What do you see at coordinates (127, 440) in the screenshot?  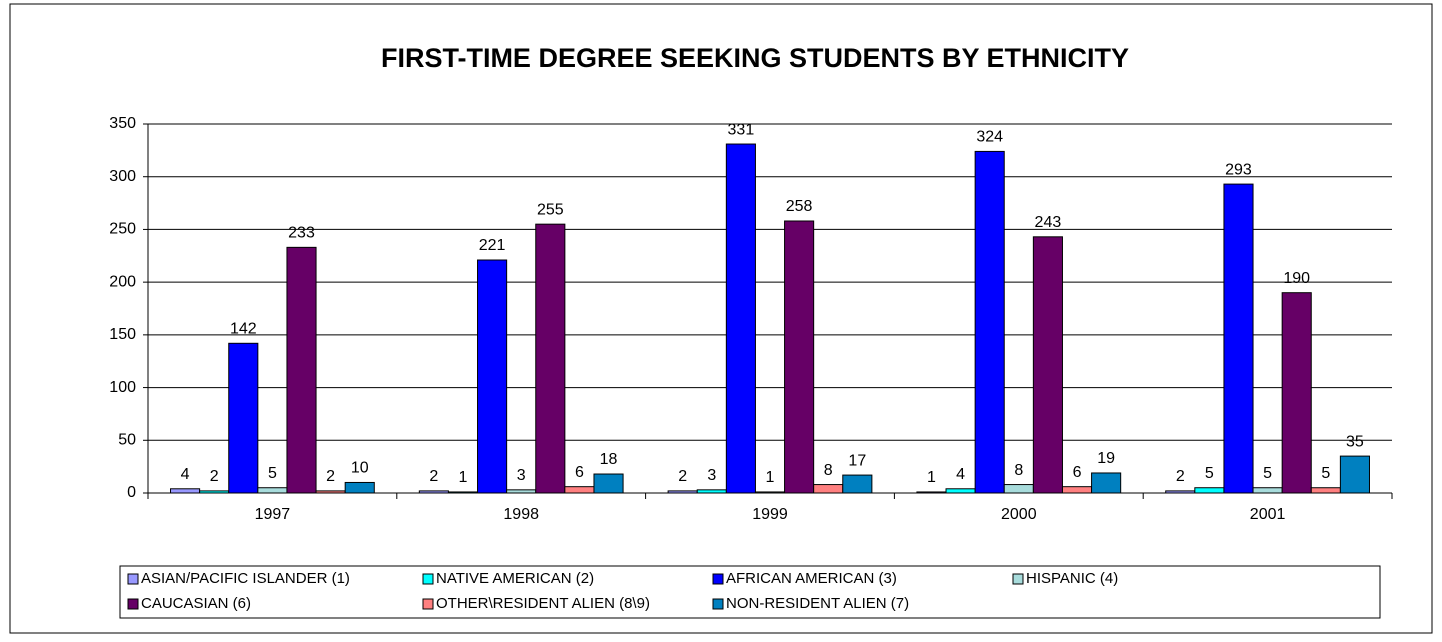 I see `y-tick-label: 50` at bounding box center [127, 440].